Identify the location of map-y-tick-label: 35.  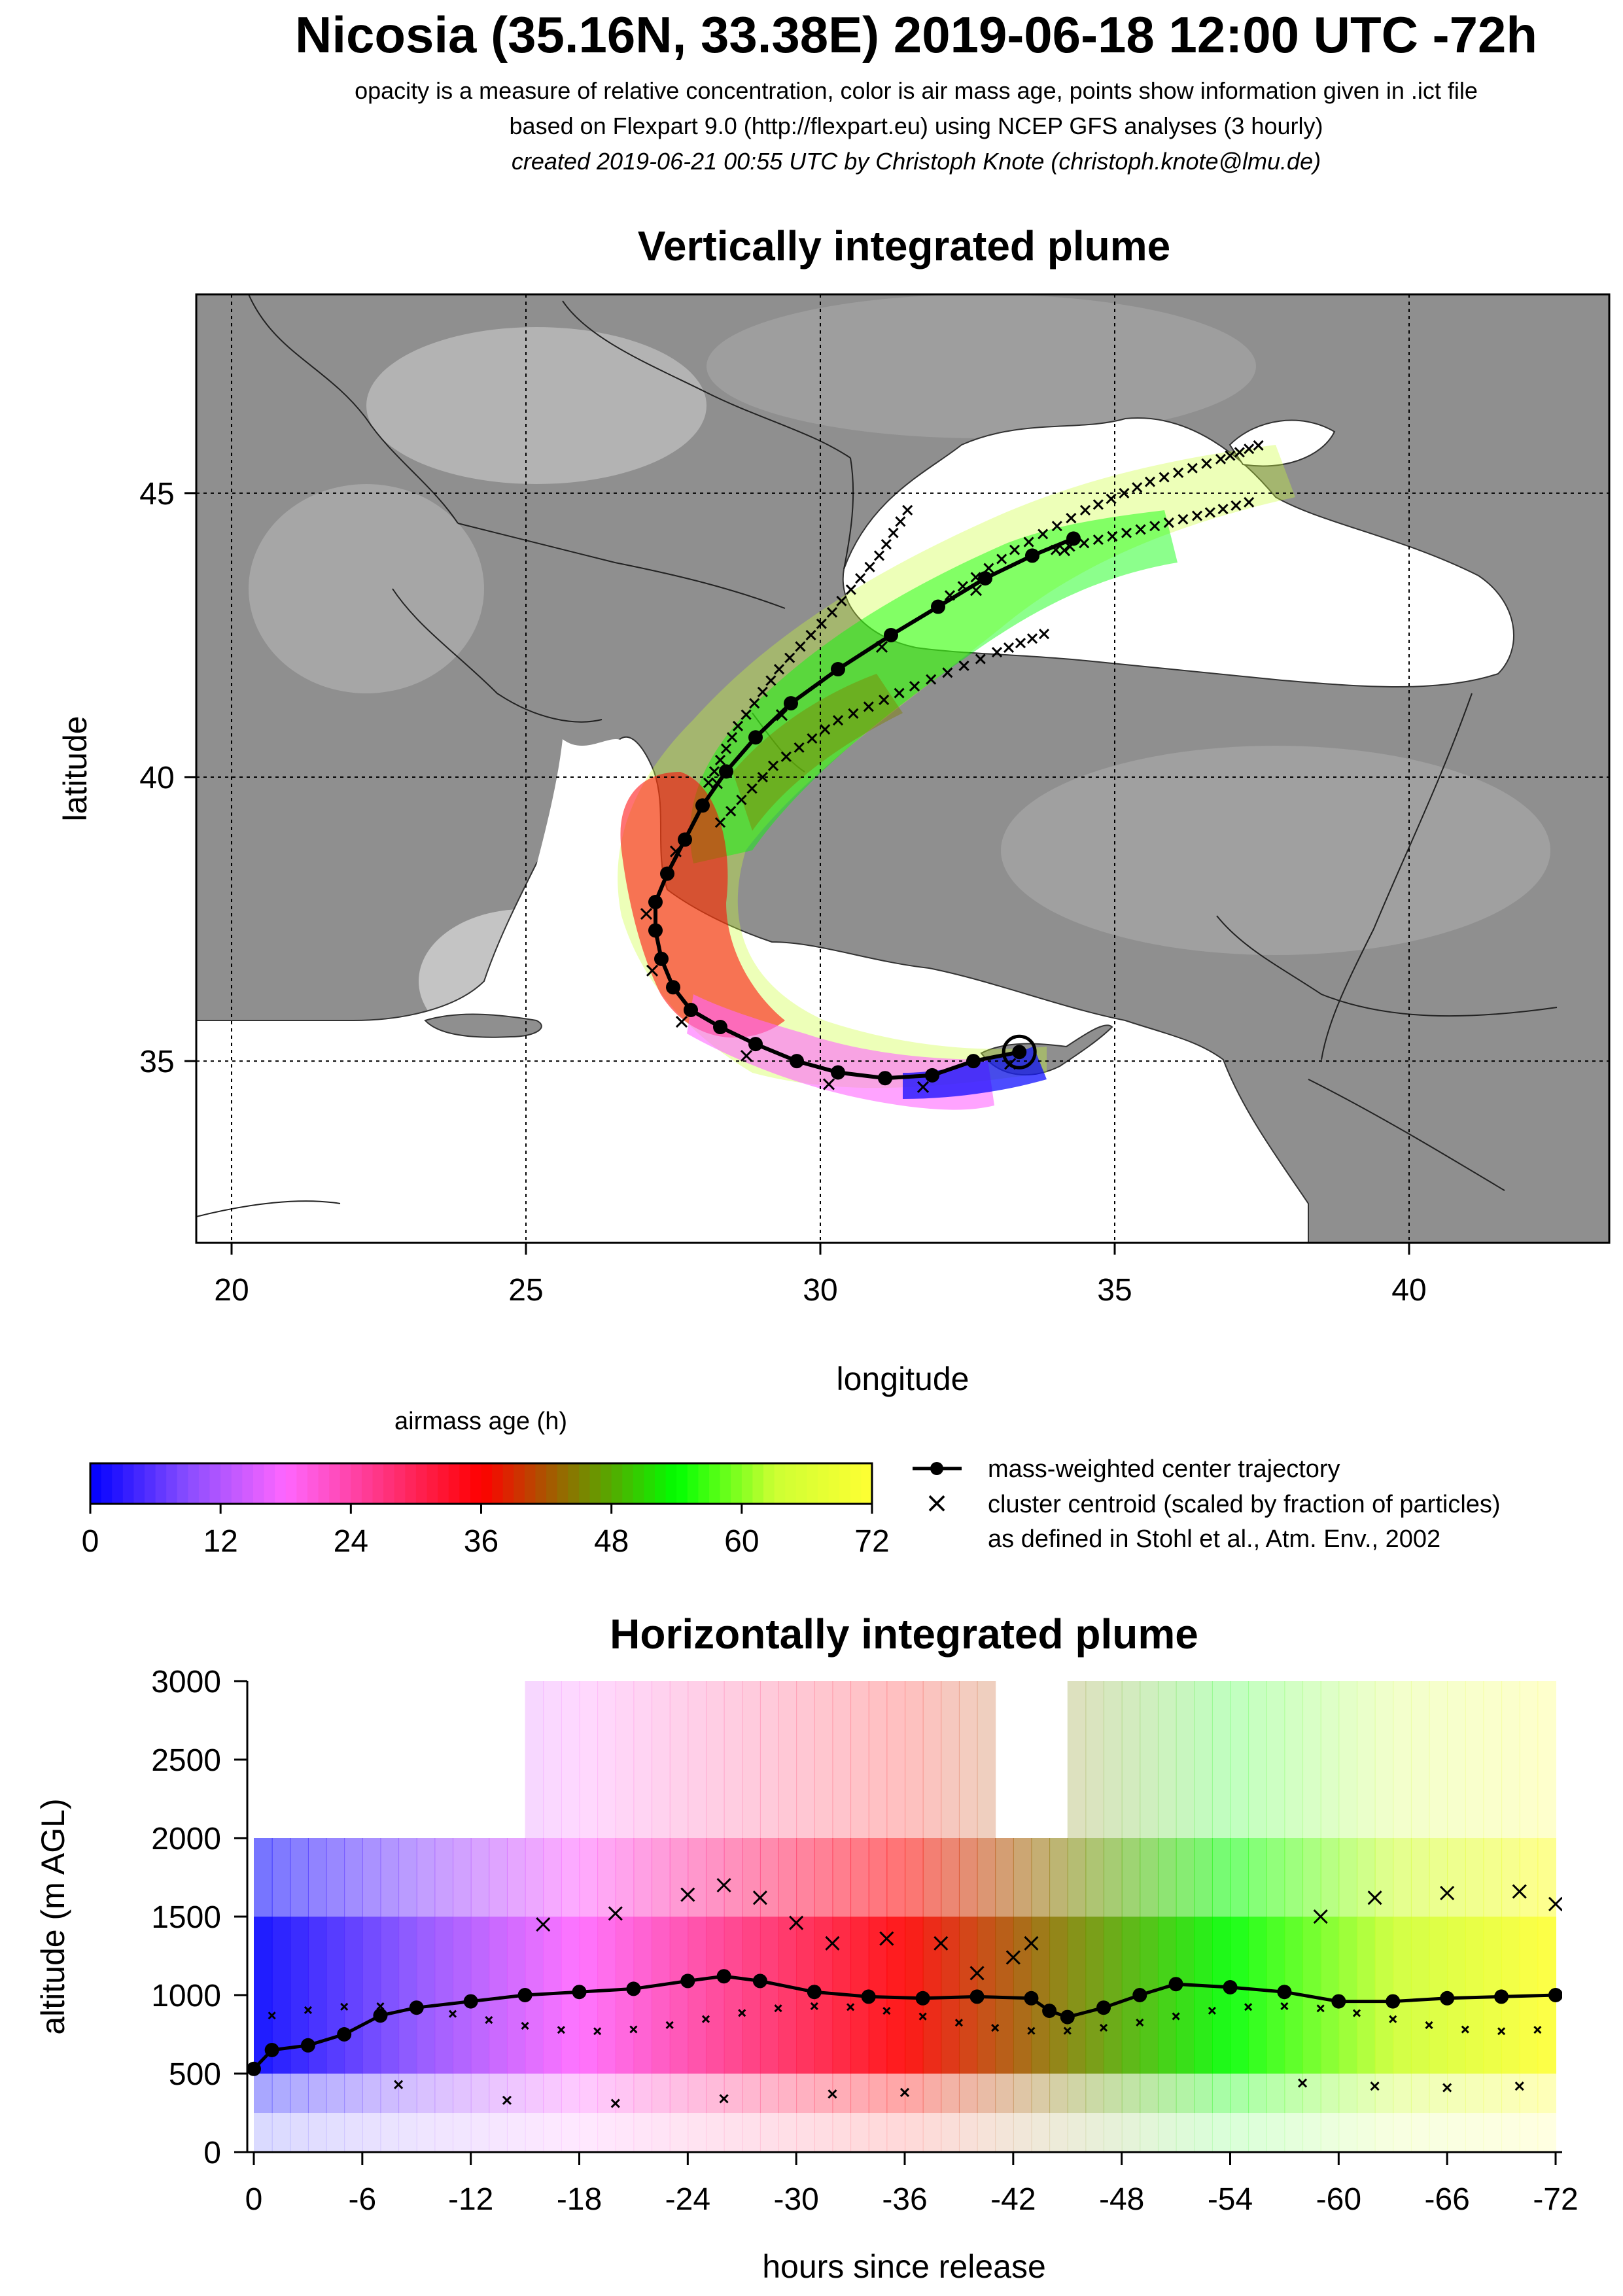
(157, 1062).